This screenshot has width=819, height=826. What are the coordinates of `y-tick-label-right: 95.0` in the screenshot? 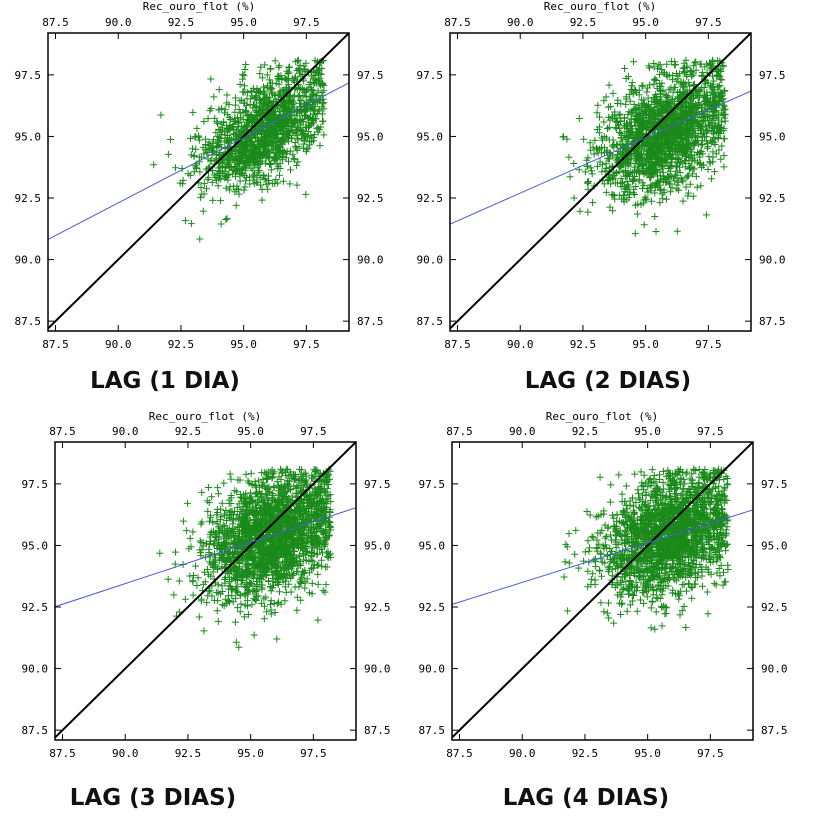 It's located at (370, 136).